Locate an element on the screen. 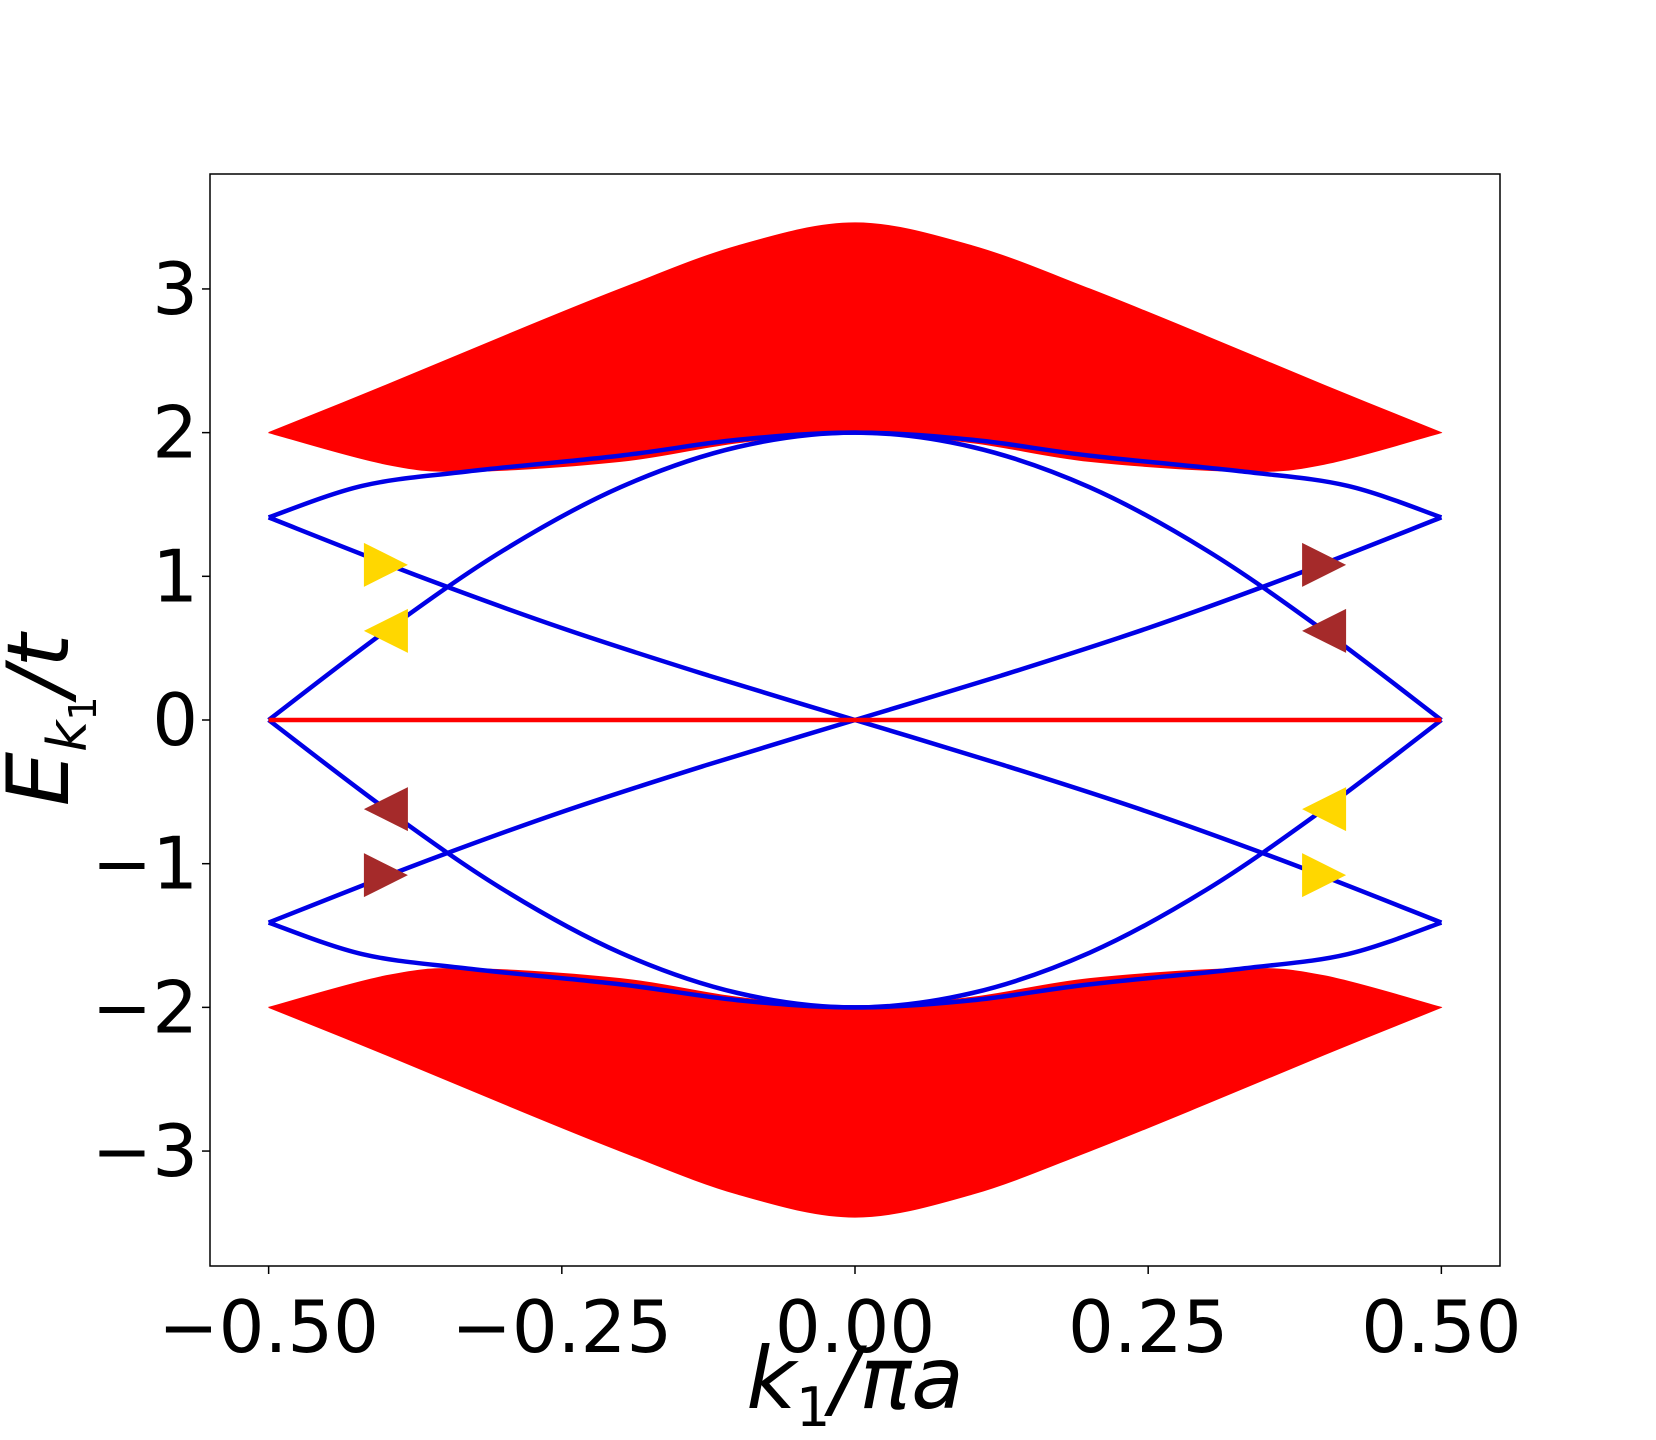  y-axis-label-subsubscript: 1 is located at coordinates (83, 708).